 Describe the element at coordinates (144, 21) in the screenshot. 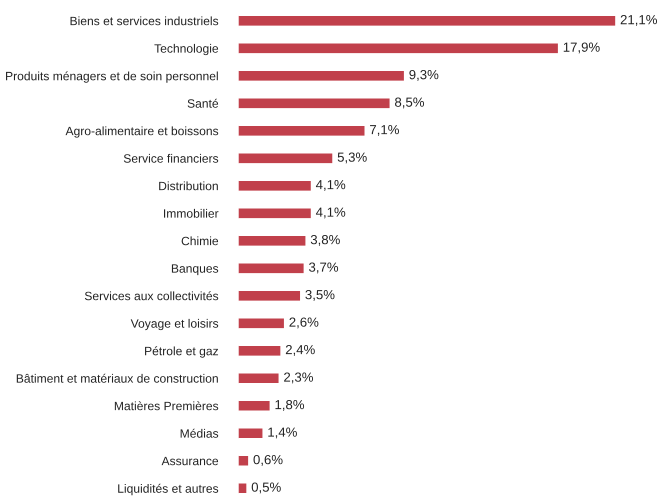

I see `y-tick-label: Biens et services industriels` at that location.